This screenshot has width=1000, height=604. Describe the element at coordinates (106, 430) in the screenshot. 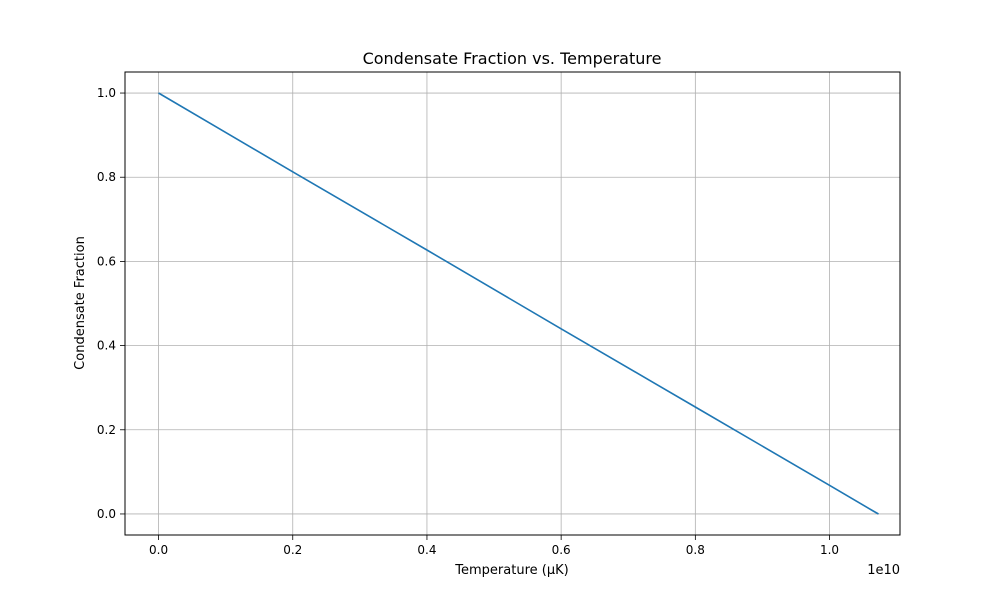

I see `y-tick-label: 0.2` at that location.